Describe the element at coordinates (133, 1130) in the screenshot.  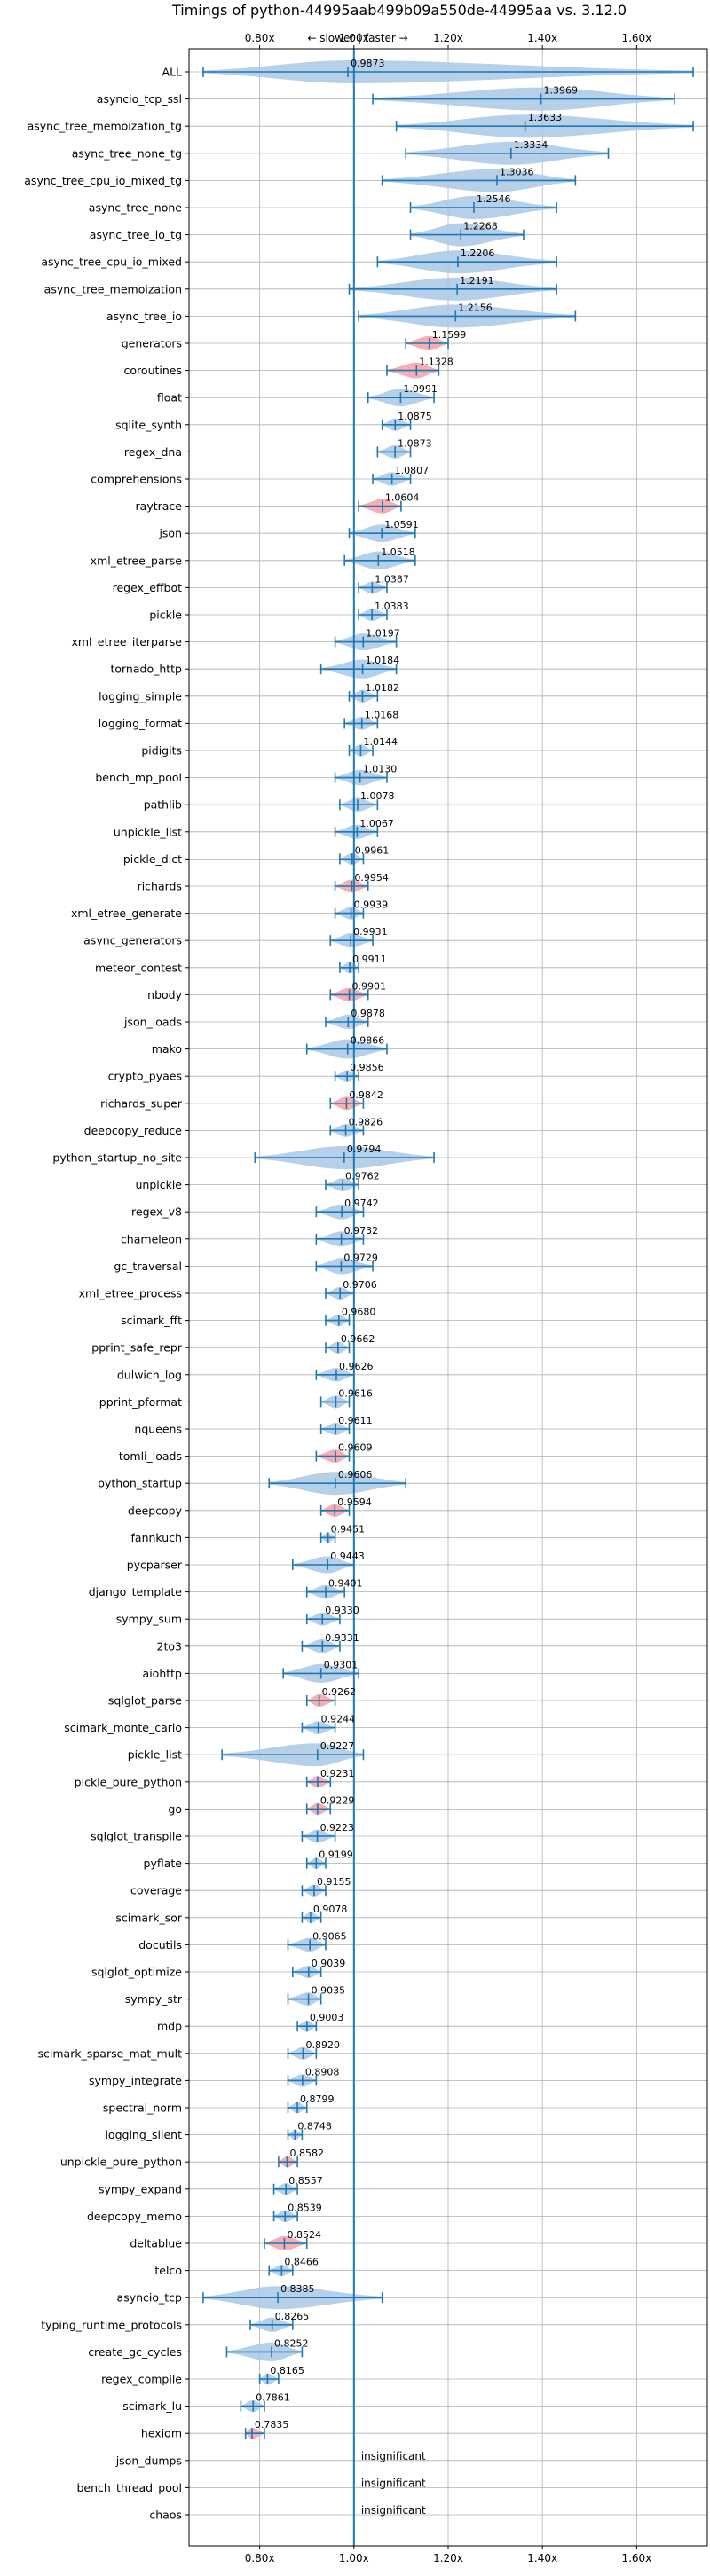
I see `benchmark-name: deepcopy_reduce` at that location.